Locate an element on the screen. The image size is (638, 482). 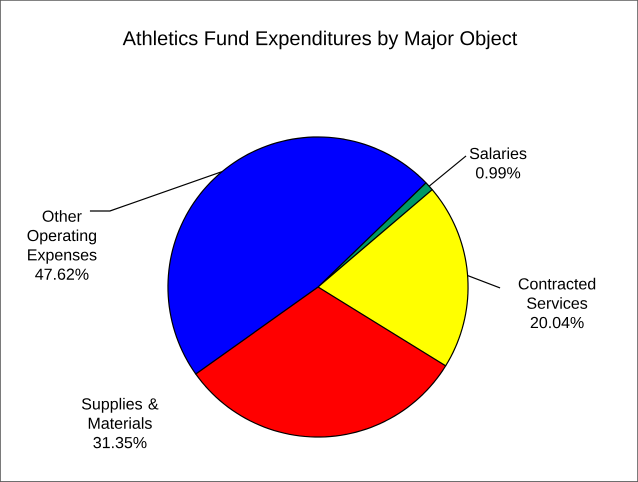
data-label: 47.62% is located at coordinates (61, 274).